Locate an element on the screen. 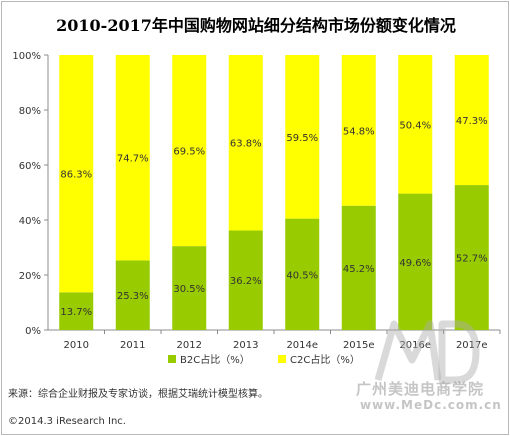 This screenshot has height=436, width=510. data-label-b2c: 30.5% is located at coordinates (189, 289).